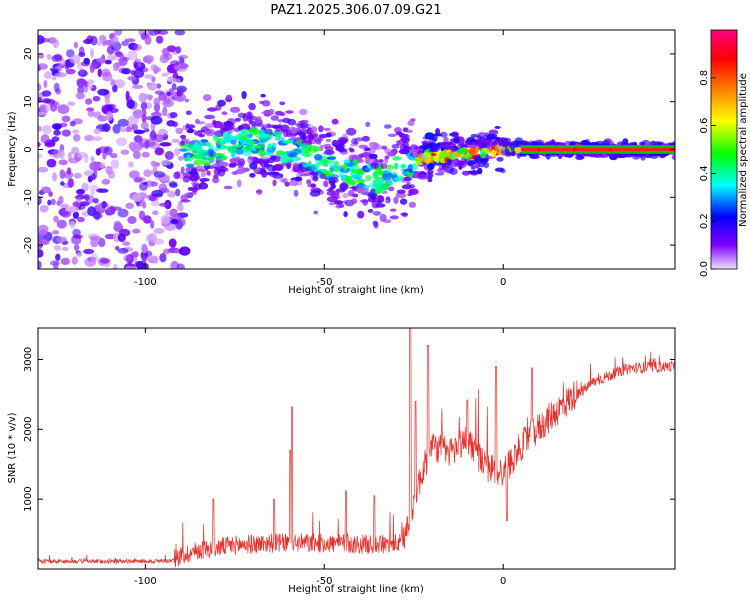 Image resolution: width=750 pixels, height=600 pixels. Describe the element at coordinates (28, 101) in the screenshot. I see `y-tick-label: 10` at that location.